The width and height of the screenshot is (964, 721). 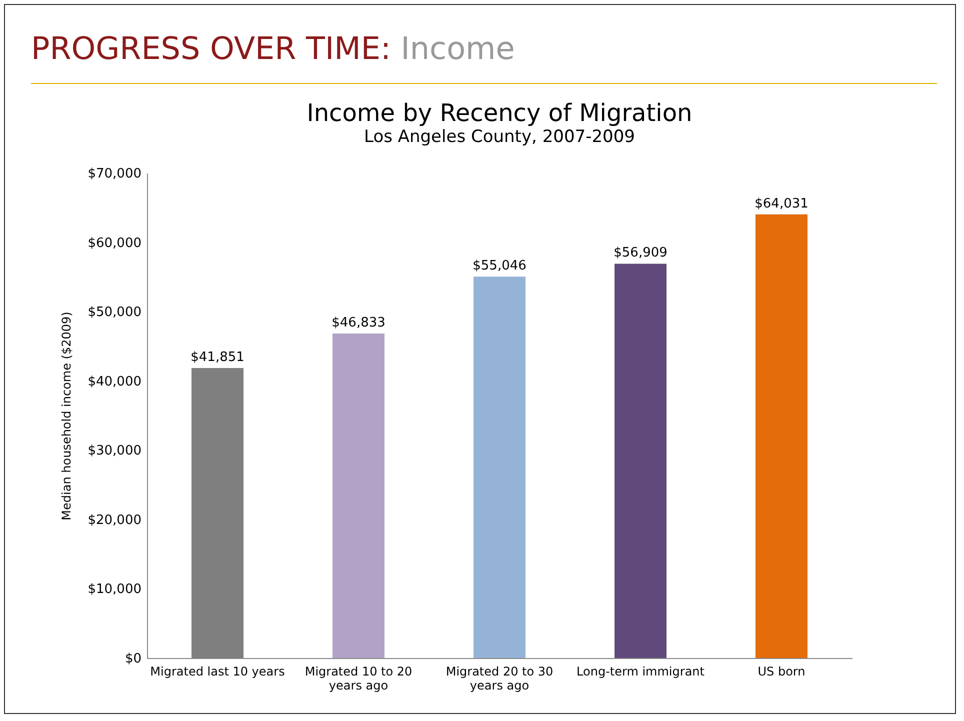 What do you see at coordinates (500, 678) in the screenshot?
I see `x-tick-label: Migrated 20 to 30 years ago` at bounding box center [500, 678].